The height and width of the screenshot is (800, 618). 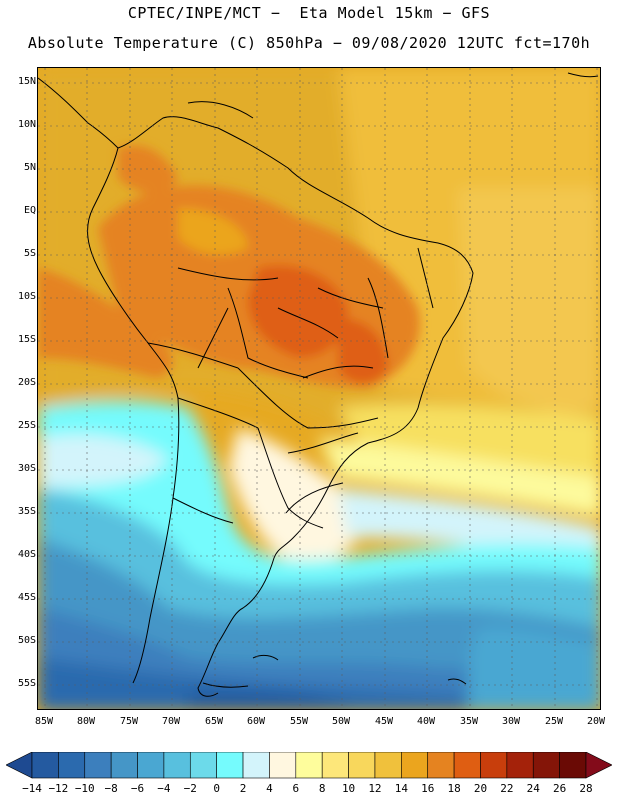 What do you see at coordinates (58, 788) in the screenshot?
I see `colorbar-tick-label: −12` at bounding box center [58, 788].